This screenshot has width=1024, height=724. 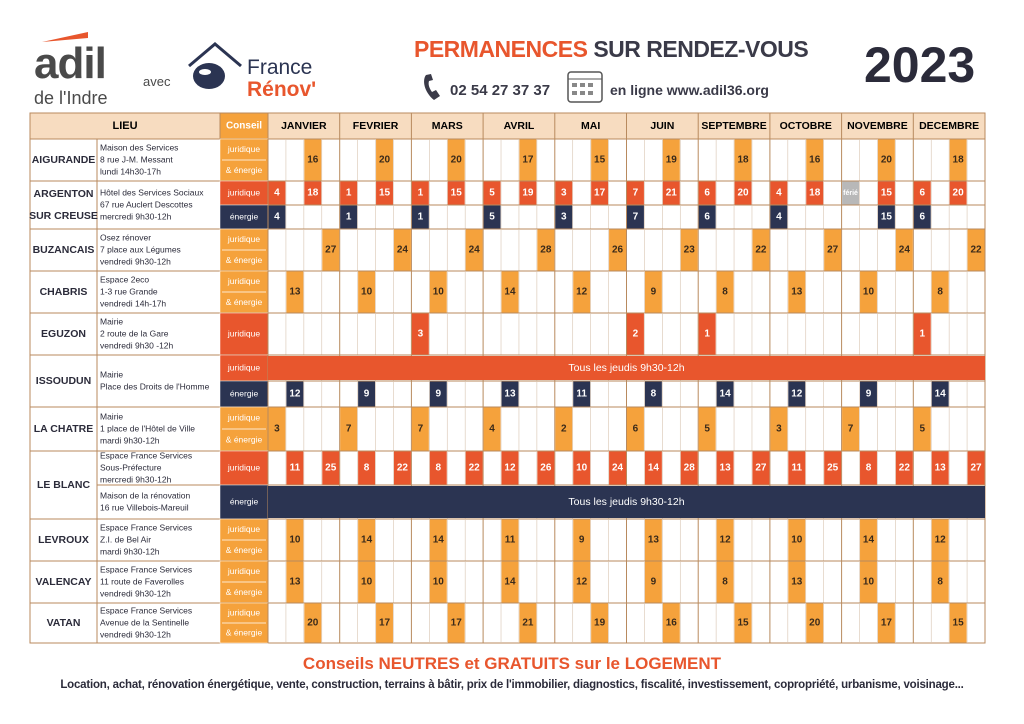 What do you see at coordinates (877, 126) in the screenshot?
I see `month-header: NOVEMBRE` at bounding box center [877, 126].